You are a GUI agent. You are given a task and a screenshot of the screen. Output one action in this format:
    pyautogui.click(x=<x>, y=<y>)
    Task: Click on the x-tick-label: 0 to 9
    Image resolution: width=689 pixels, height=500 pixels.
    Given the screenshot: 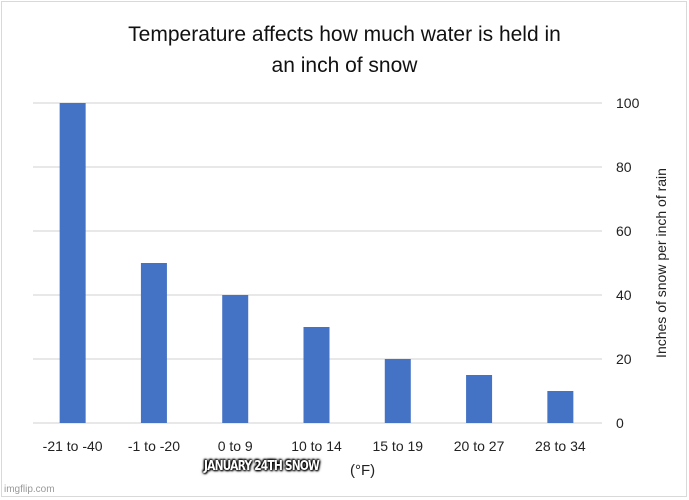 What is the action you would take?
    pyautogui.click(x=235, y=446)
    